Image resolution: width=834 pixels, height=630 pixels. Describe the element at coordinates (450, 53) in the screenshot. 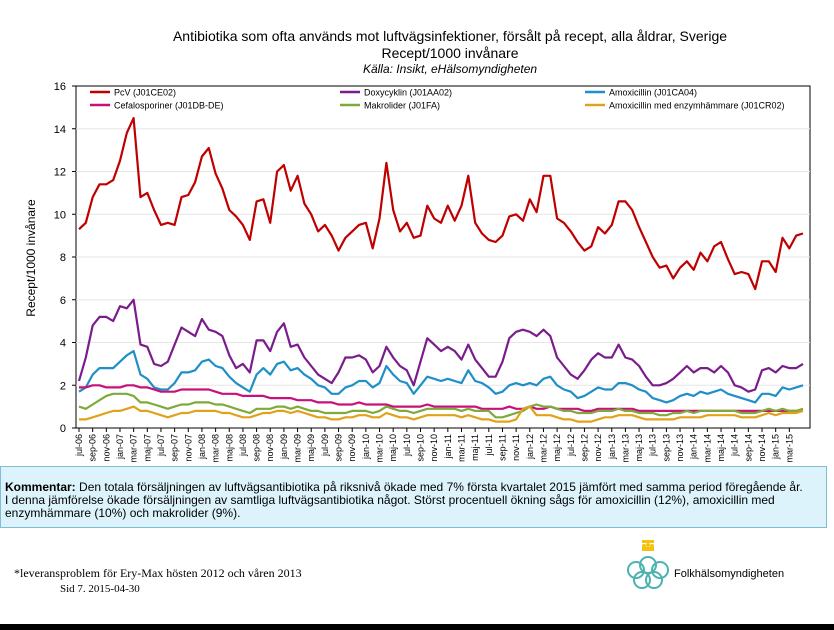

I see `chart-subtitle: Recept/1000 invånare` at that location.